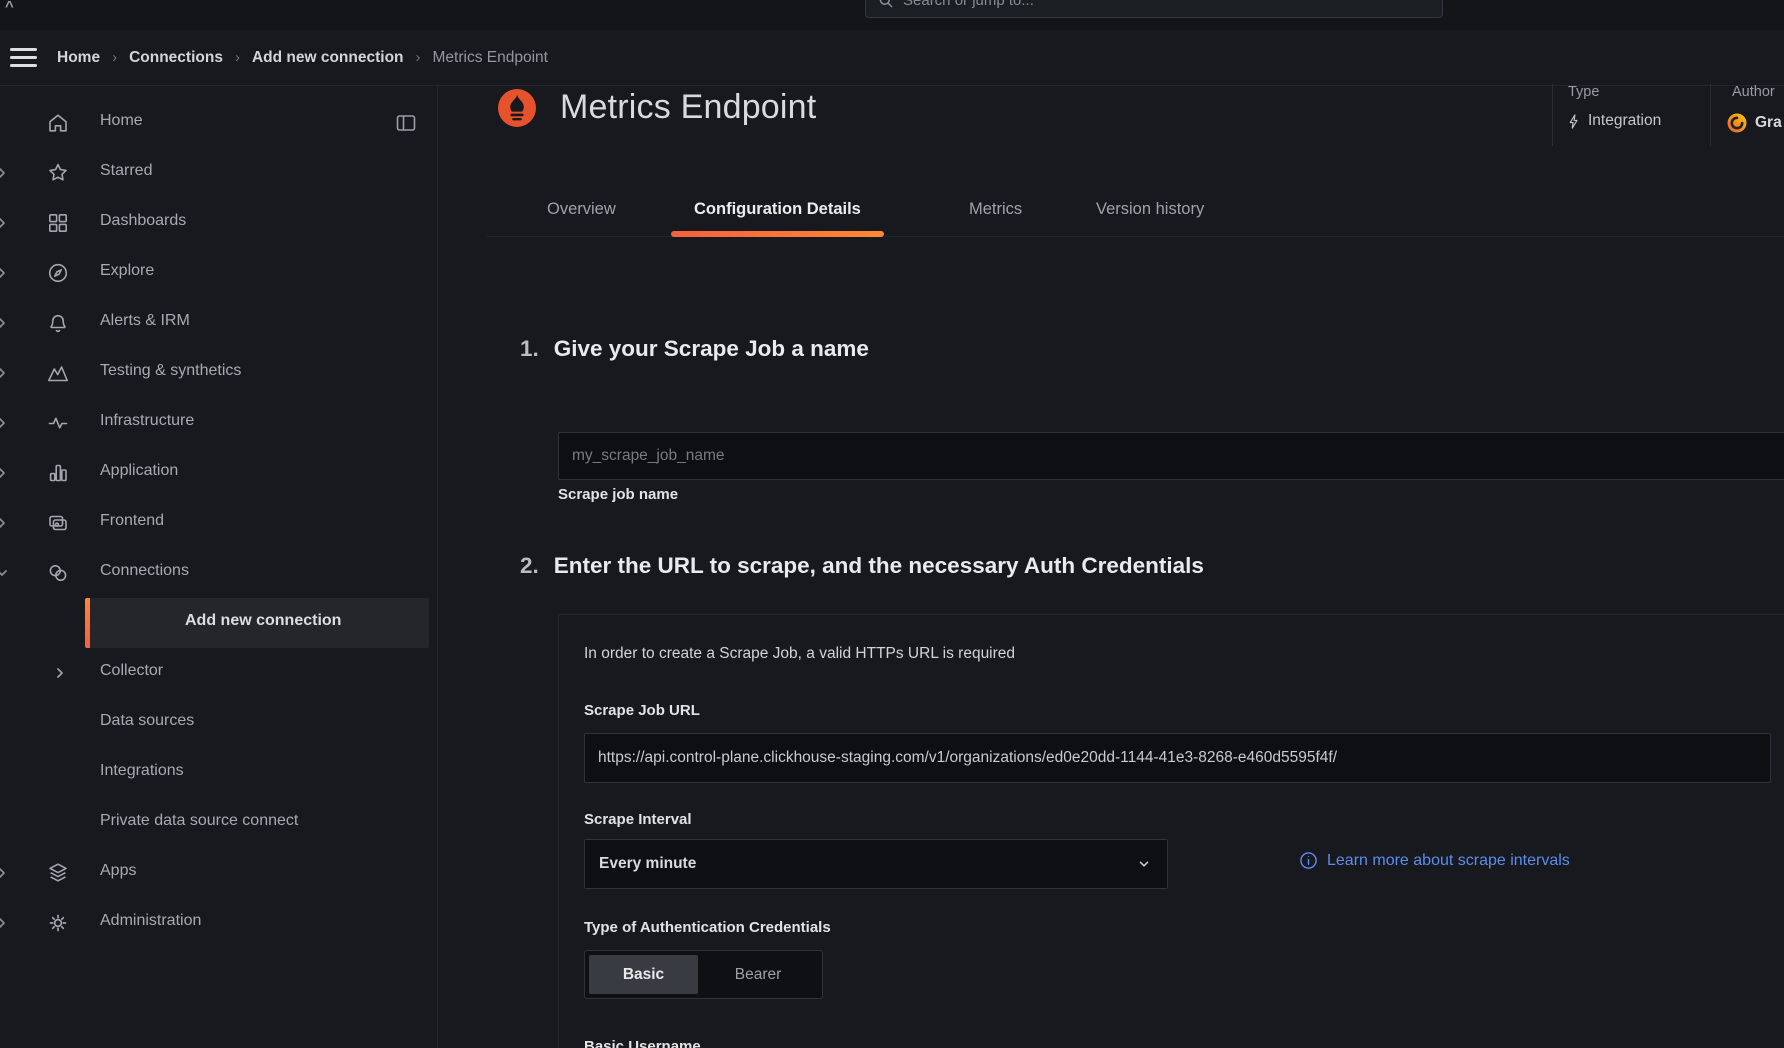 Image resolution: width=1784 pixels, height=1048 pixels. Describe the element at coordinates (1111, 116) in the screenshot. I see `integration-meta: Type Integration Author Gra` at that location.